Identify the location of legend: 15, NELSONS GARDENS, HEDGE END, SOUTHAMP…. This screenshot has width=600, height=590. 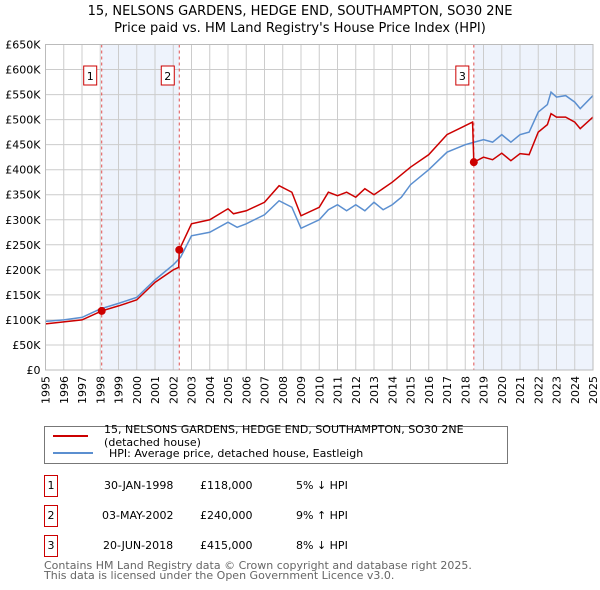
(276, 443).